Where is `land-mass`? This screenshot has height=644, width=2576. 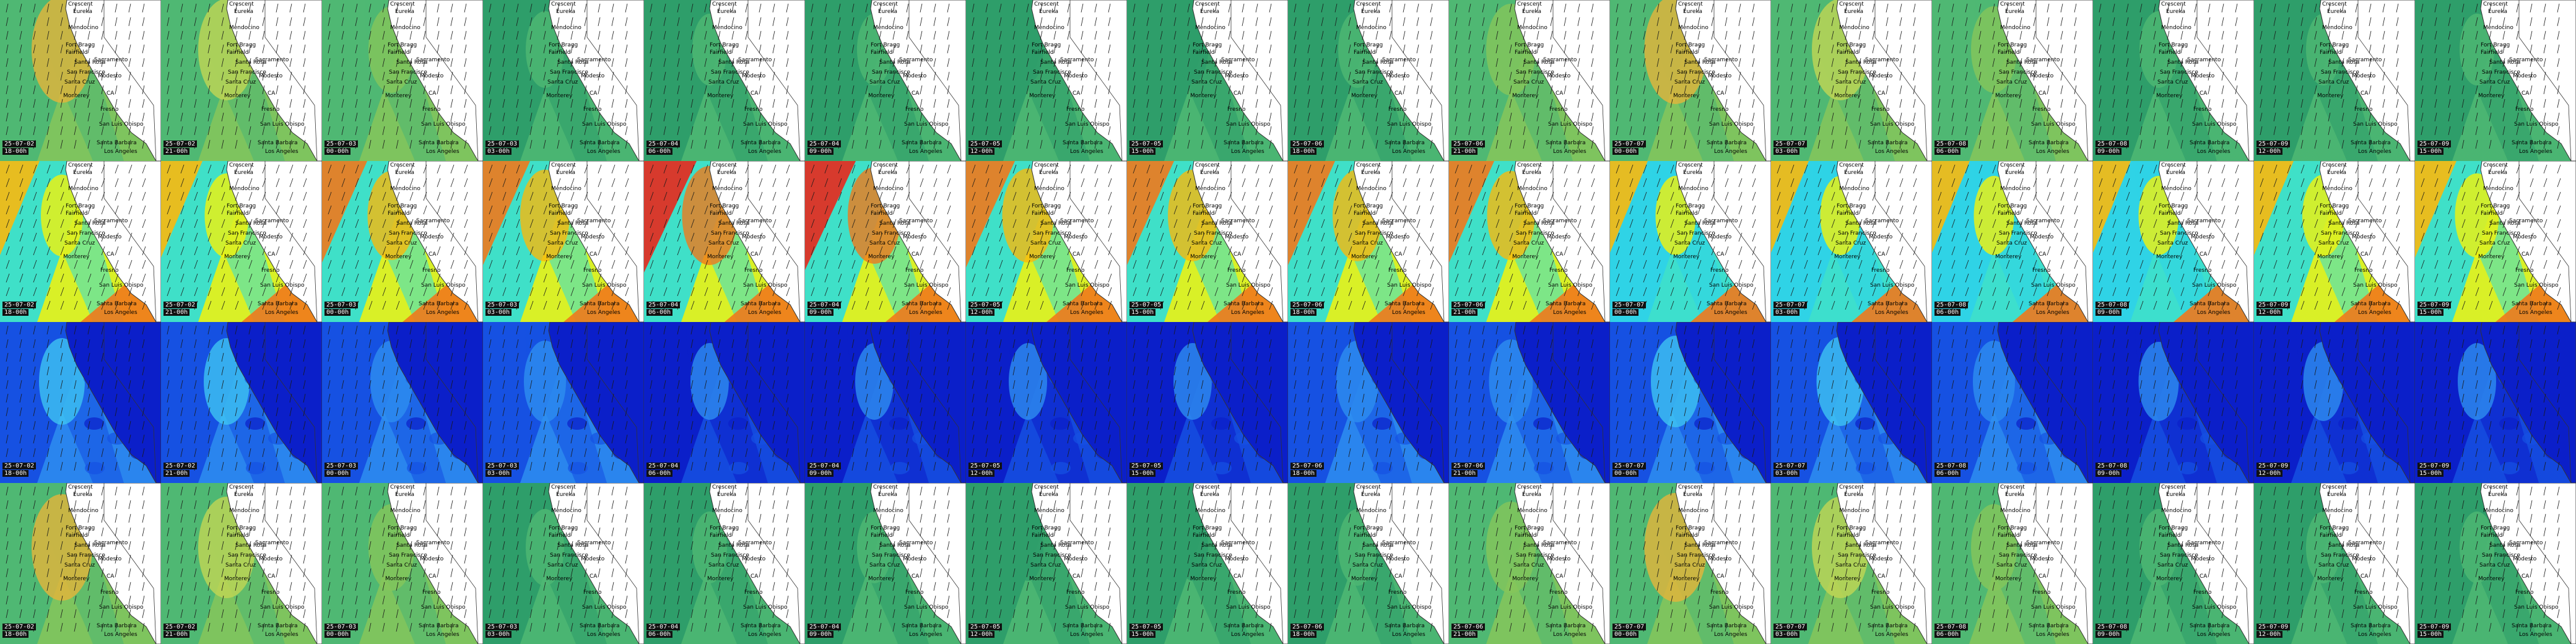
land-mass is located at coordinates (1240, 80).